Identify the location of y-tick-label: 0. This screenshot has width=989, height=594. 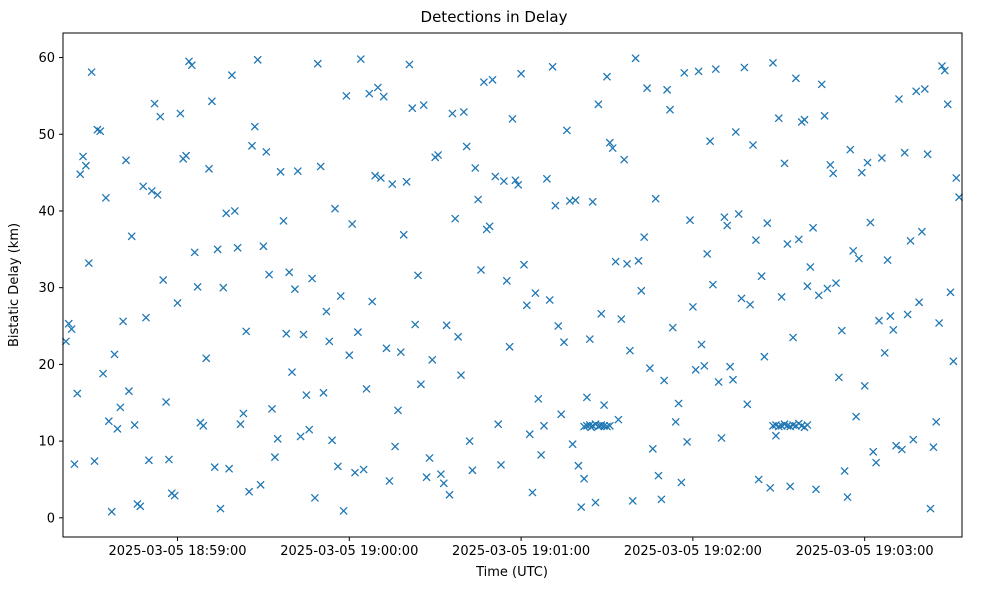
(51, 518).